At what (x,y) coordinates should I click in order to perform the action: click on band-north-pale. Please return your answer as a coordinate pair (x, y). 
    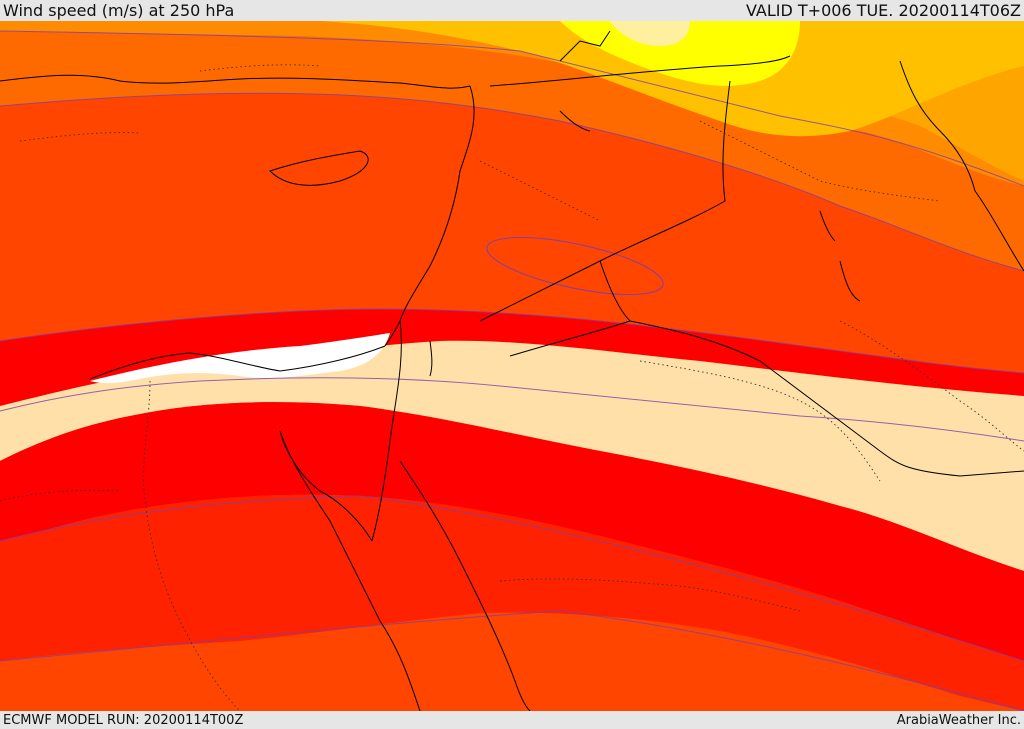
    Looking at the image, I should click on (650, 33).